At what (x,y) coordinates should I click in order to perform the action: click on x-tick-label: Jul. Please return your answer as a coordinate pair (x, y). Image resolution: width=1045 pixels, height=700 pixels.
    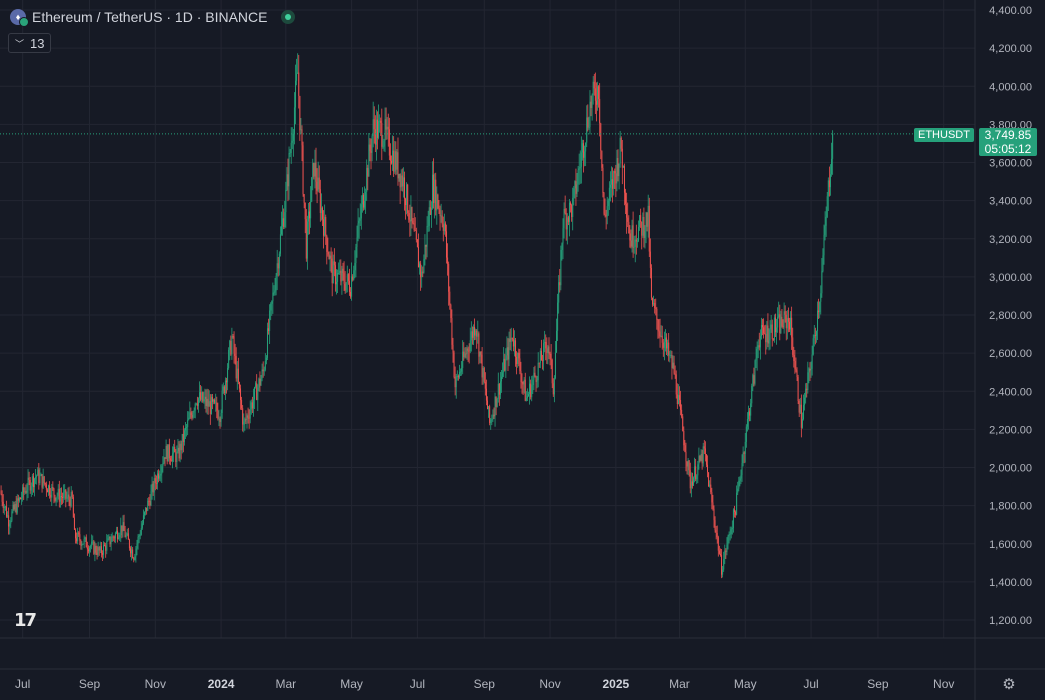
    Looking at the image, I should click on (810, 684).